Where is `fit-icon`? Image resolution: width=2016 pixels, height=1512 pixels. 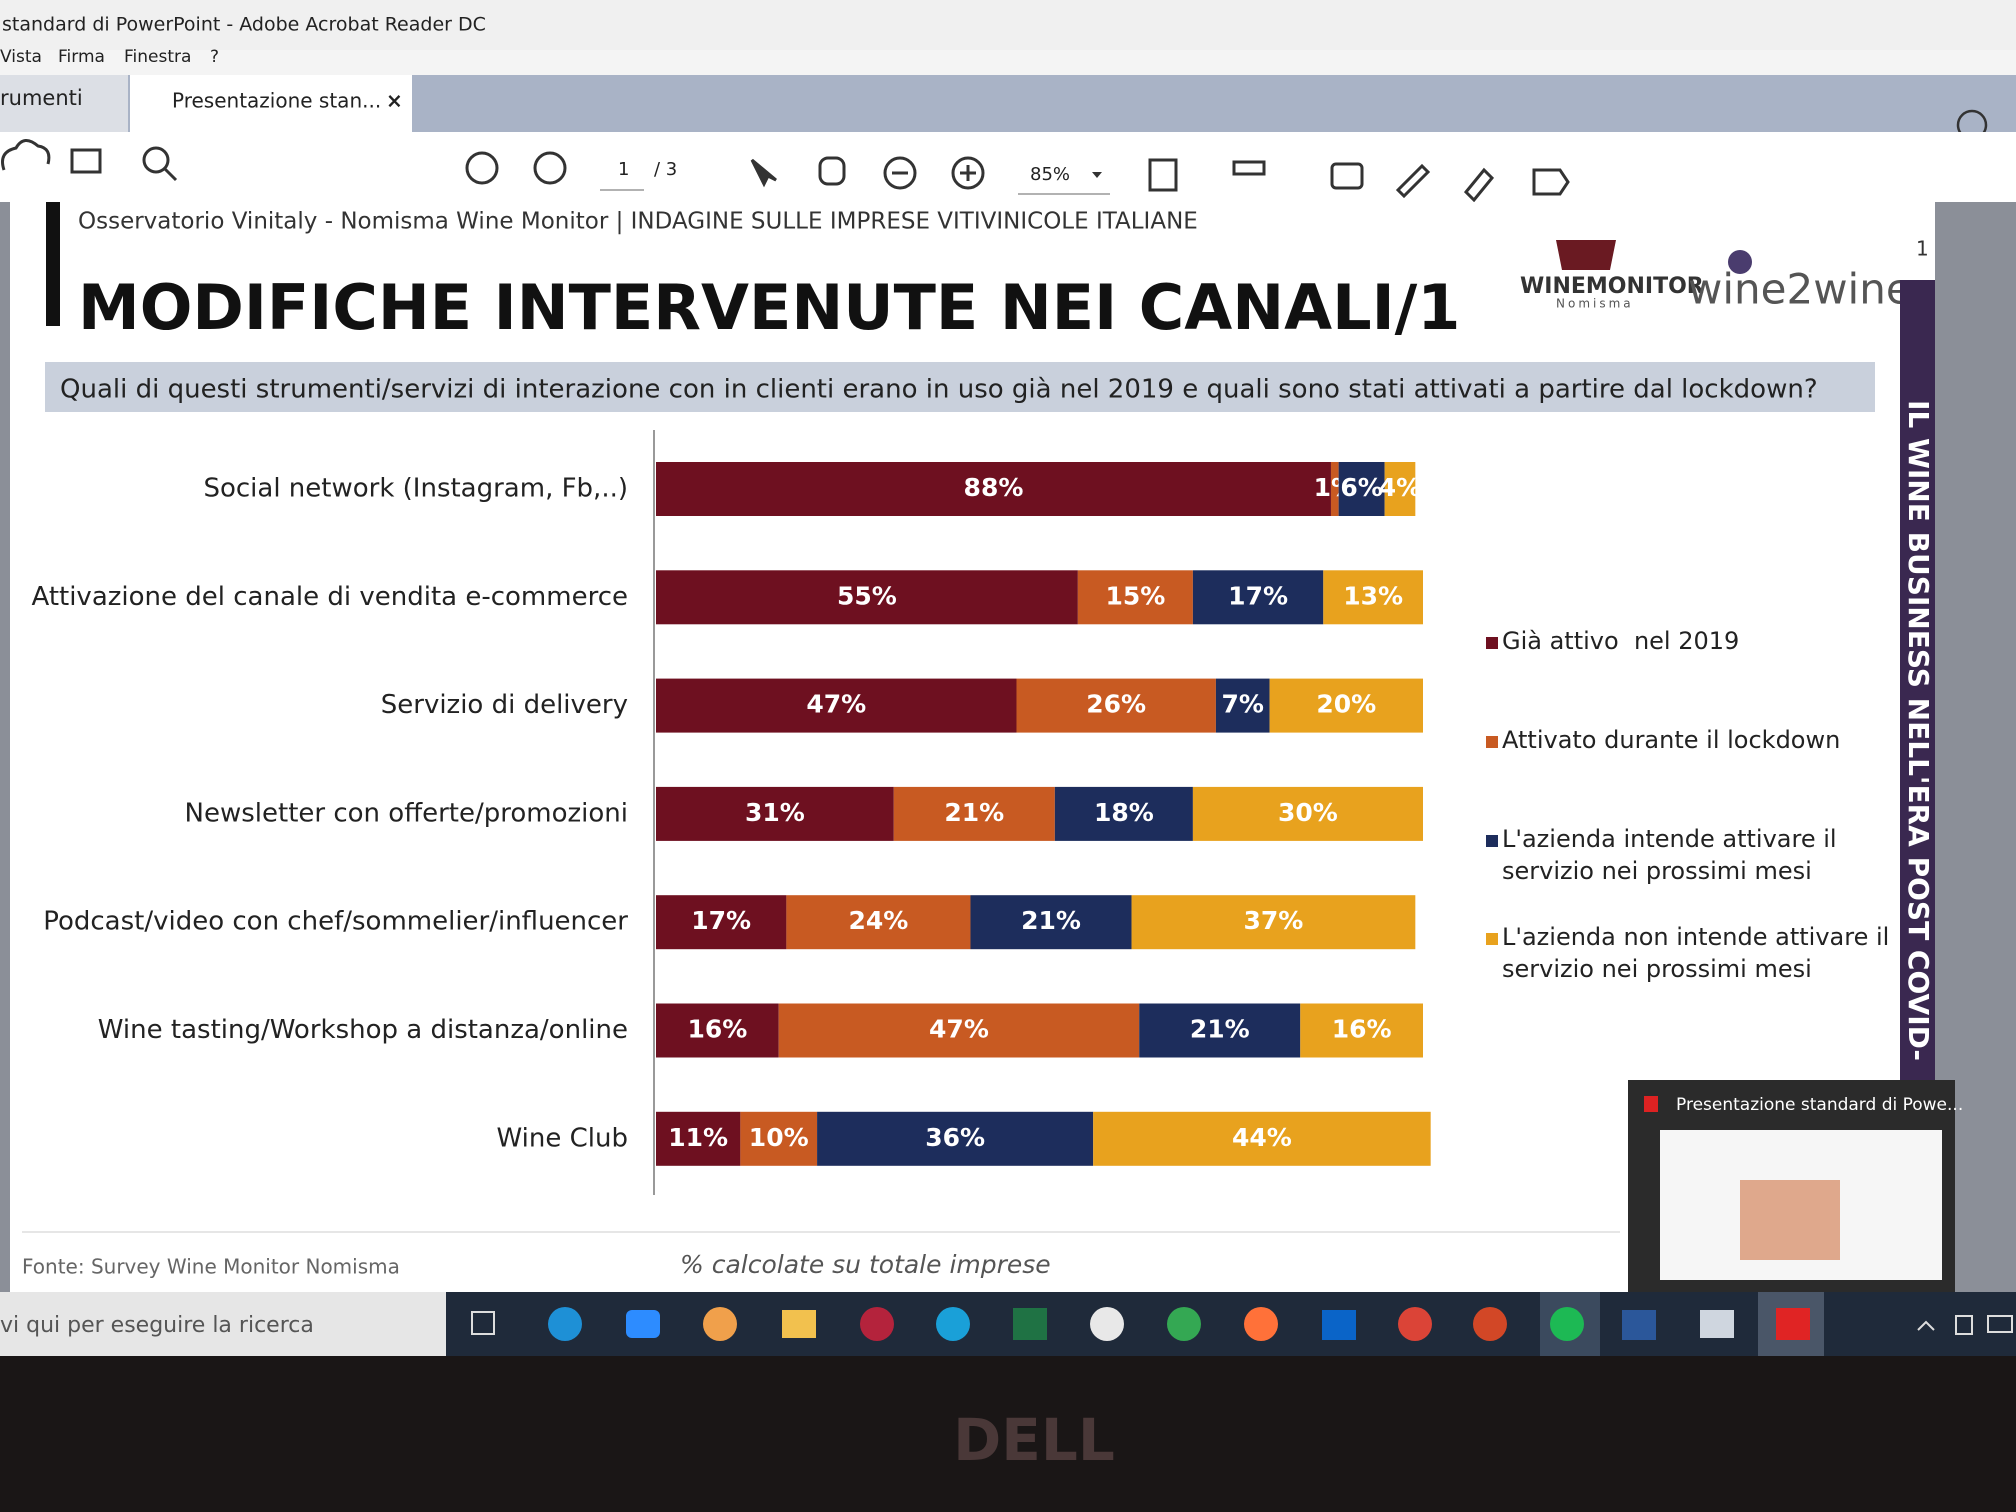
fit-icon is located at coordinates (1163, 175).